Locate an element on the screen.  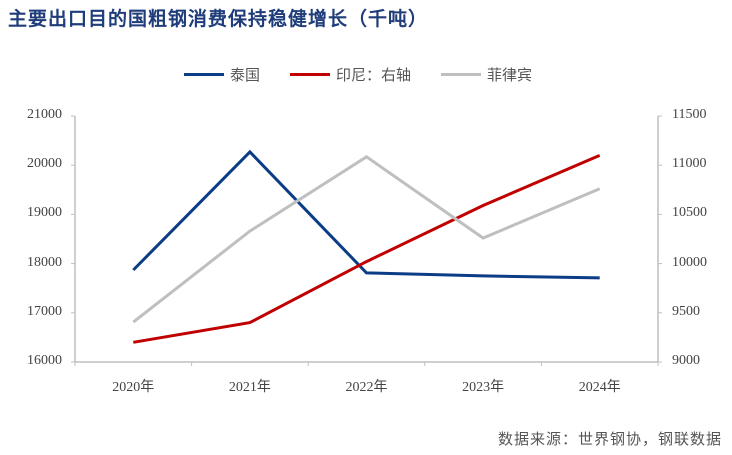
x-axis-tick-label: 2024年 is located at coordinates (599, 387).